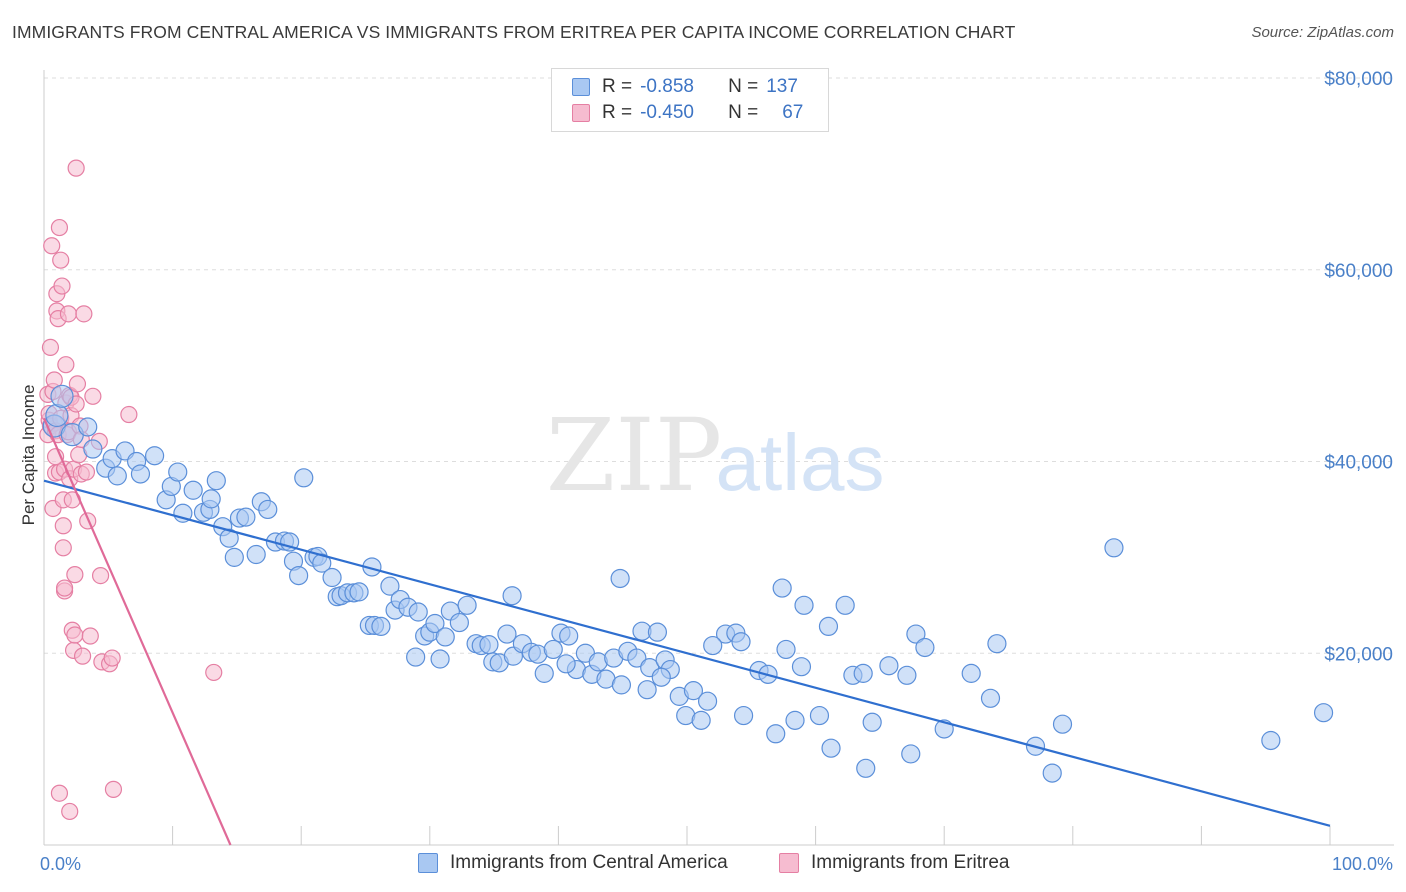  I want to click on bottom-legend-label: Immigrants from Eritrea, so click(910, 862).